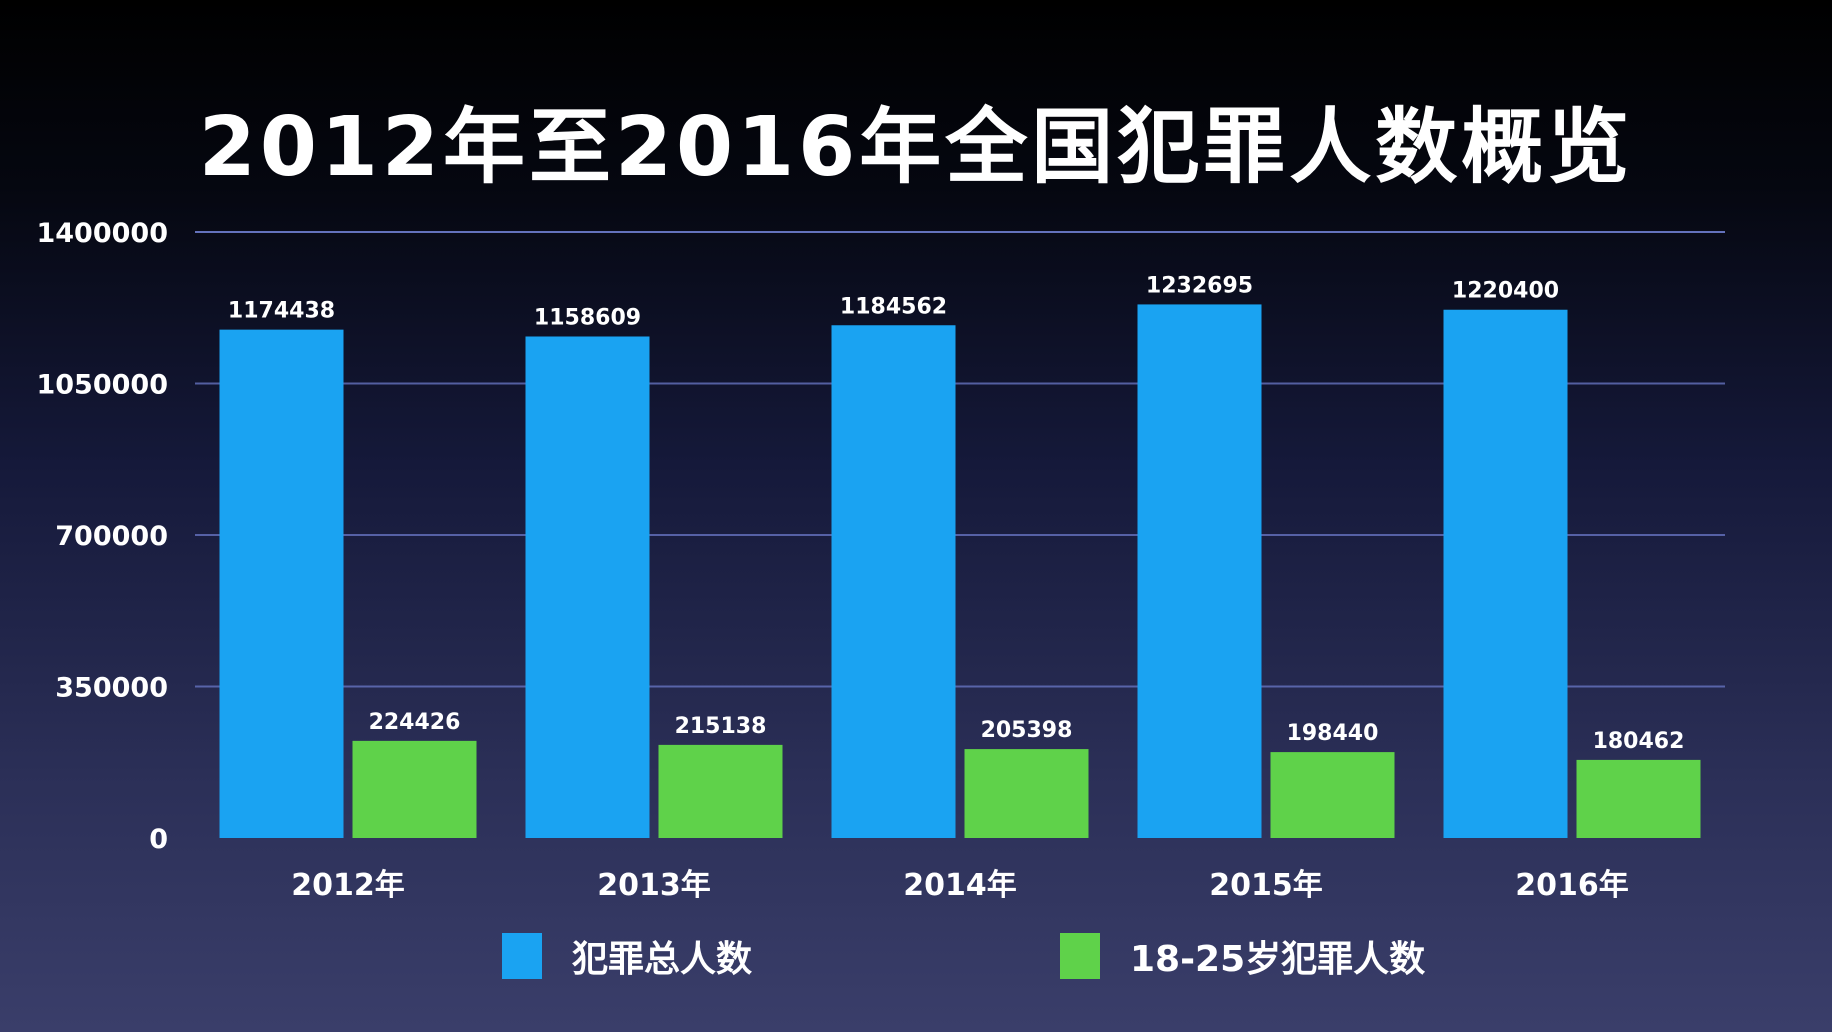  I want to click on legend-item-total: 犯罪总人数, so click(627, 956).